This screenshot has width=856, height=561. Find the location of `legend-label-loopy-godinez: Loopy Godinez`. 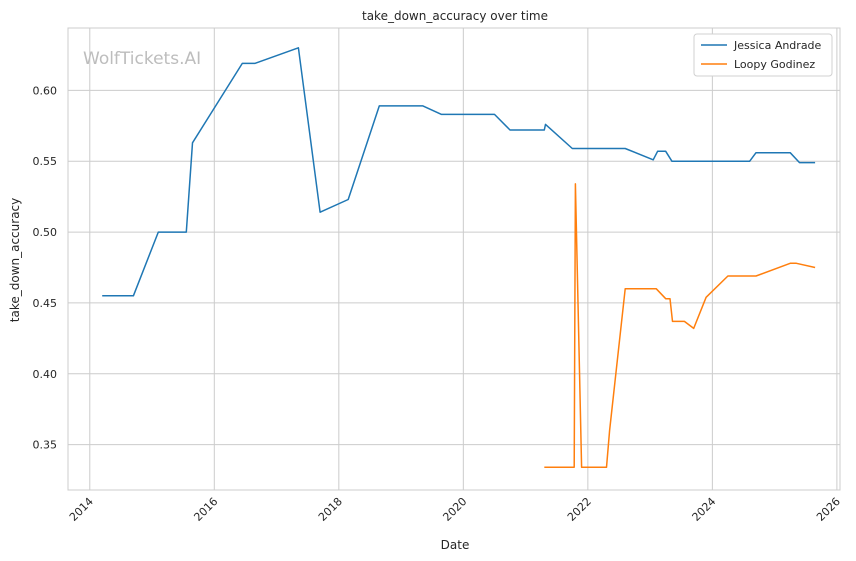

legend-label-loopy-godinez: Loopy Godinez is located at coordinates (774, 64).